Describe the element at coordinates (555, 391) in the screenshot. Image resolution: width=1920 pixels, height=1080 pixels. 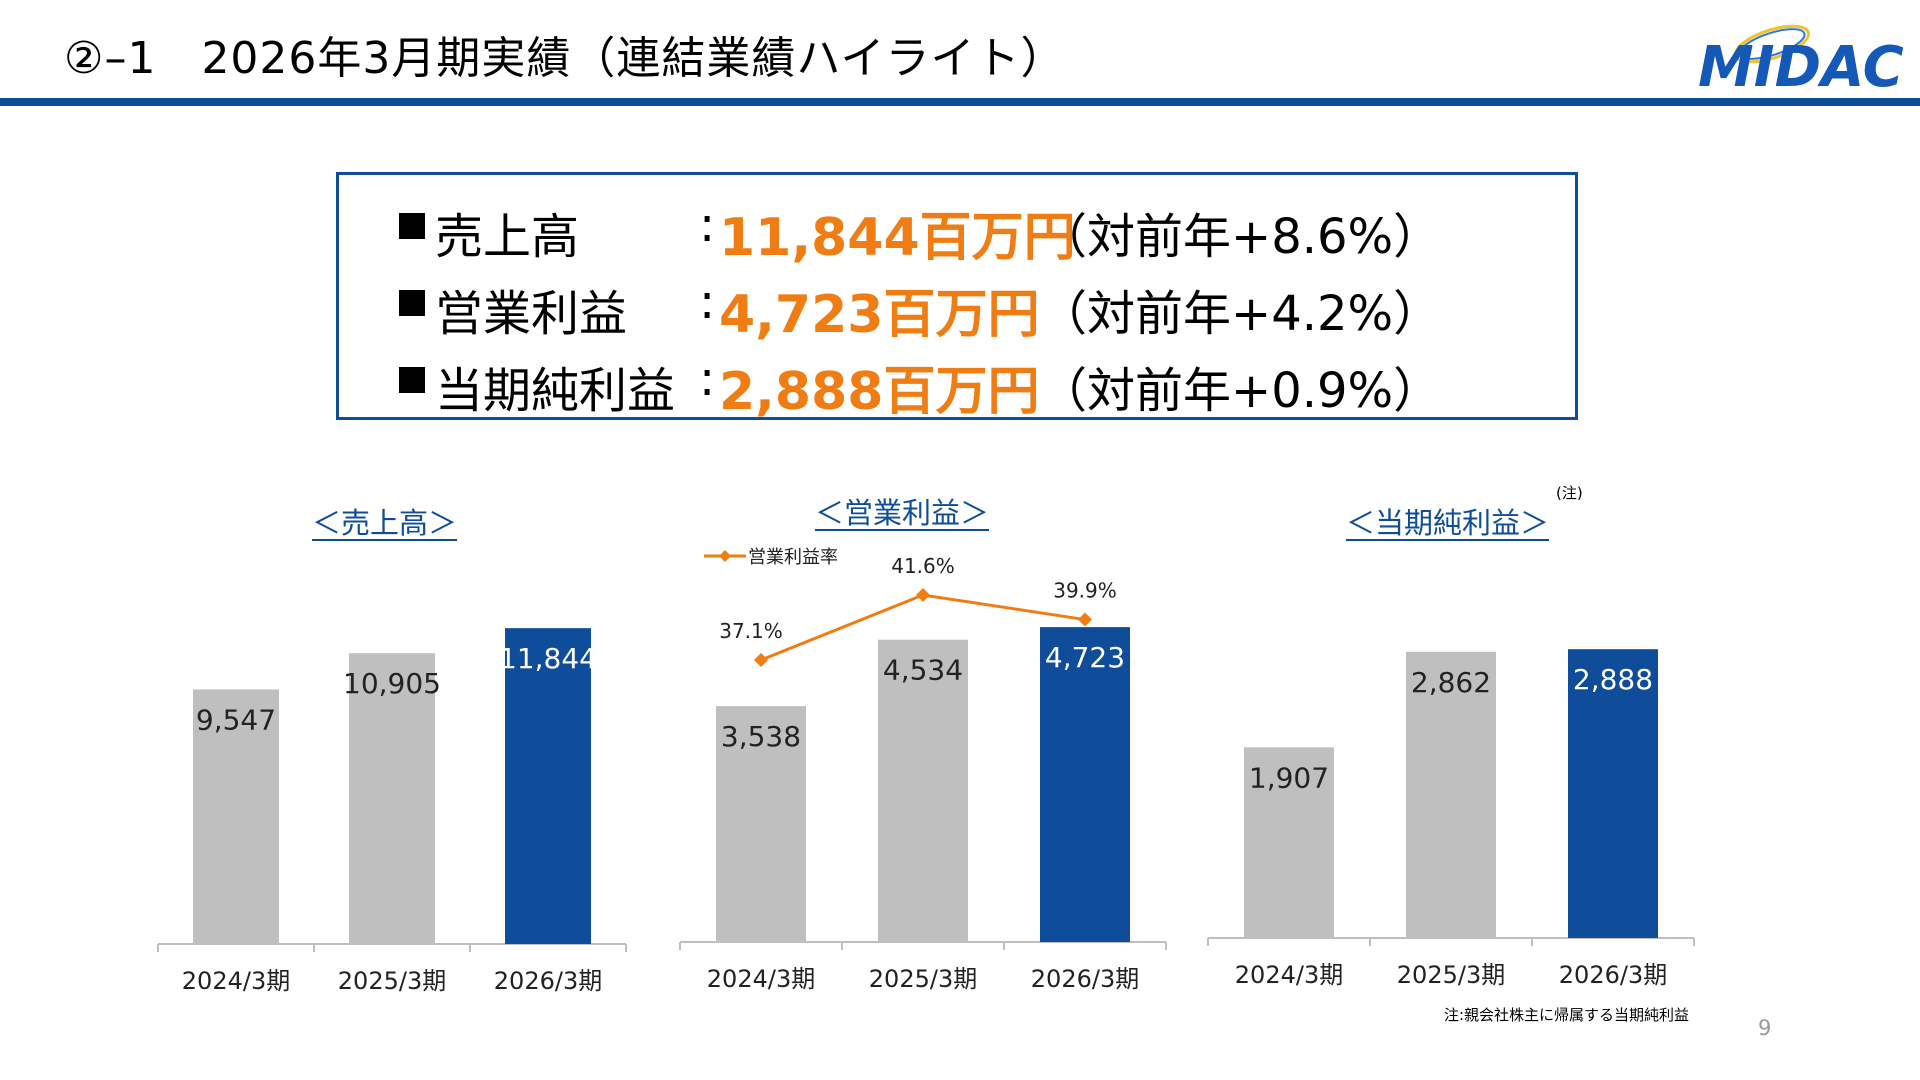
I see `highlight-label: 当期純利益` at that location.